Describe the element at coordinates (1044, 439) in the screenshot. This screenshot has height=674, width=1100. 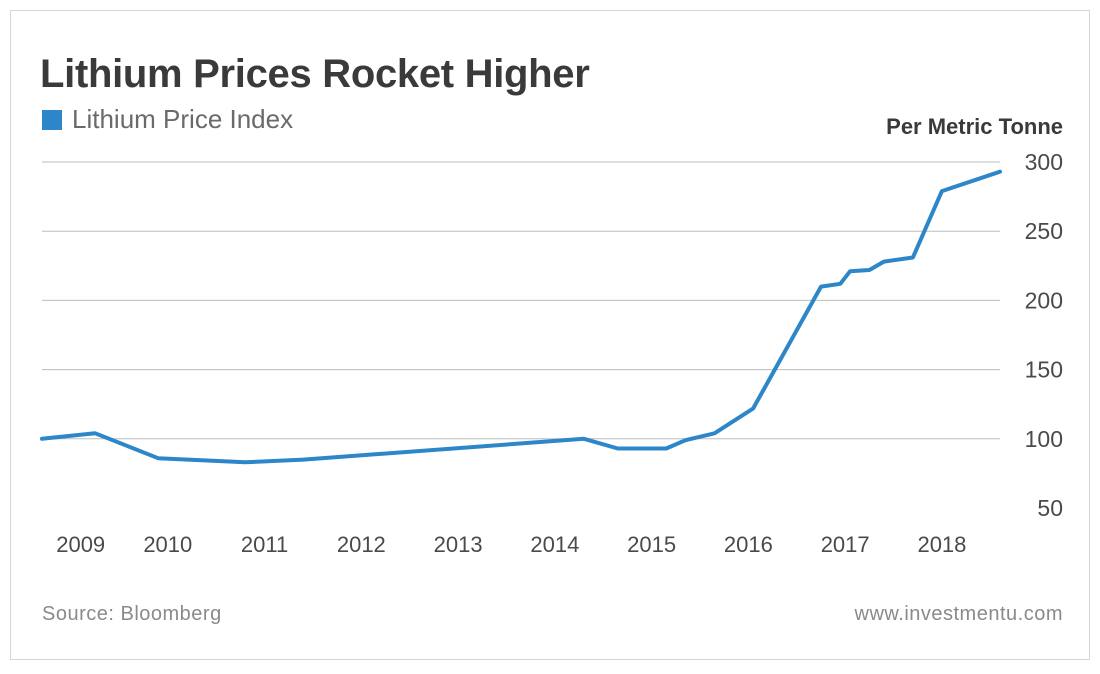
I see `y-tick-label: 100` at that location.